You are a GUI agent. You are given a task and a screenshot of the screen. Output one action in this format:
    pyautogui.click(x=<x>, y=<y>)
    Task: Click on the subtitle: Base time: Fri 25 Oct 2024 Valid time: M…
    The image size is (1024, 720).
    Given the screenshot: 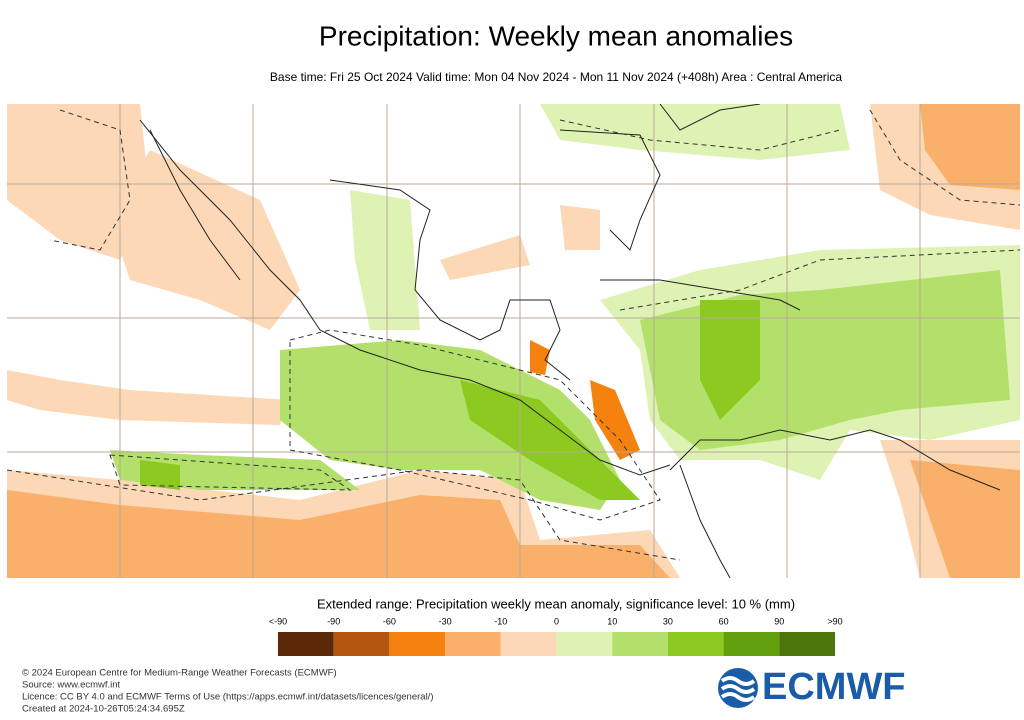 What is the action you would take?
    pyautogui.click(x=556, y=77)
    